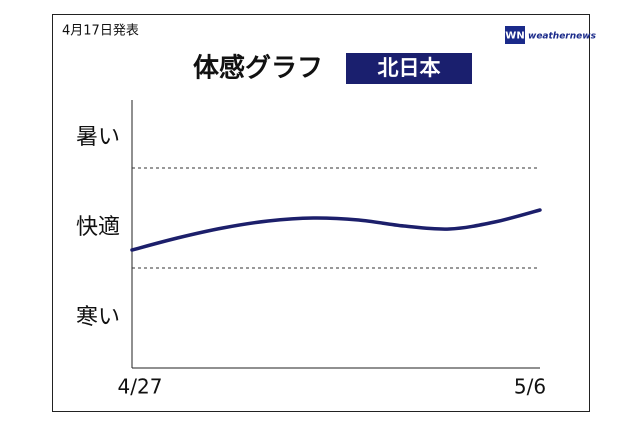  Describe the element at coordinates (258, 69) in the screenshot. I see `chart-title: 体感グラフ` at that location.